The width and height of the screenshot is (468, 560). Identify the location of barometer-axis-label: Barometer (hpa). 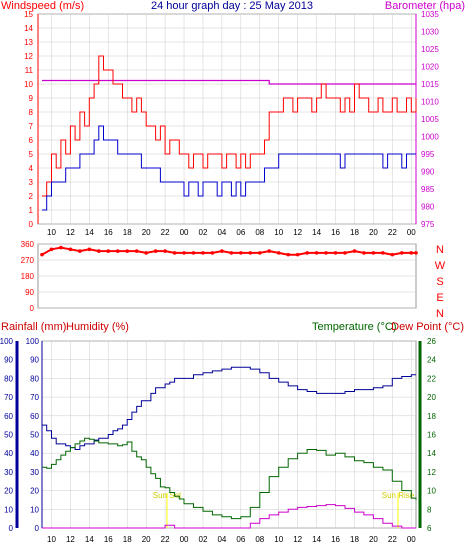
(425, 6).